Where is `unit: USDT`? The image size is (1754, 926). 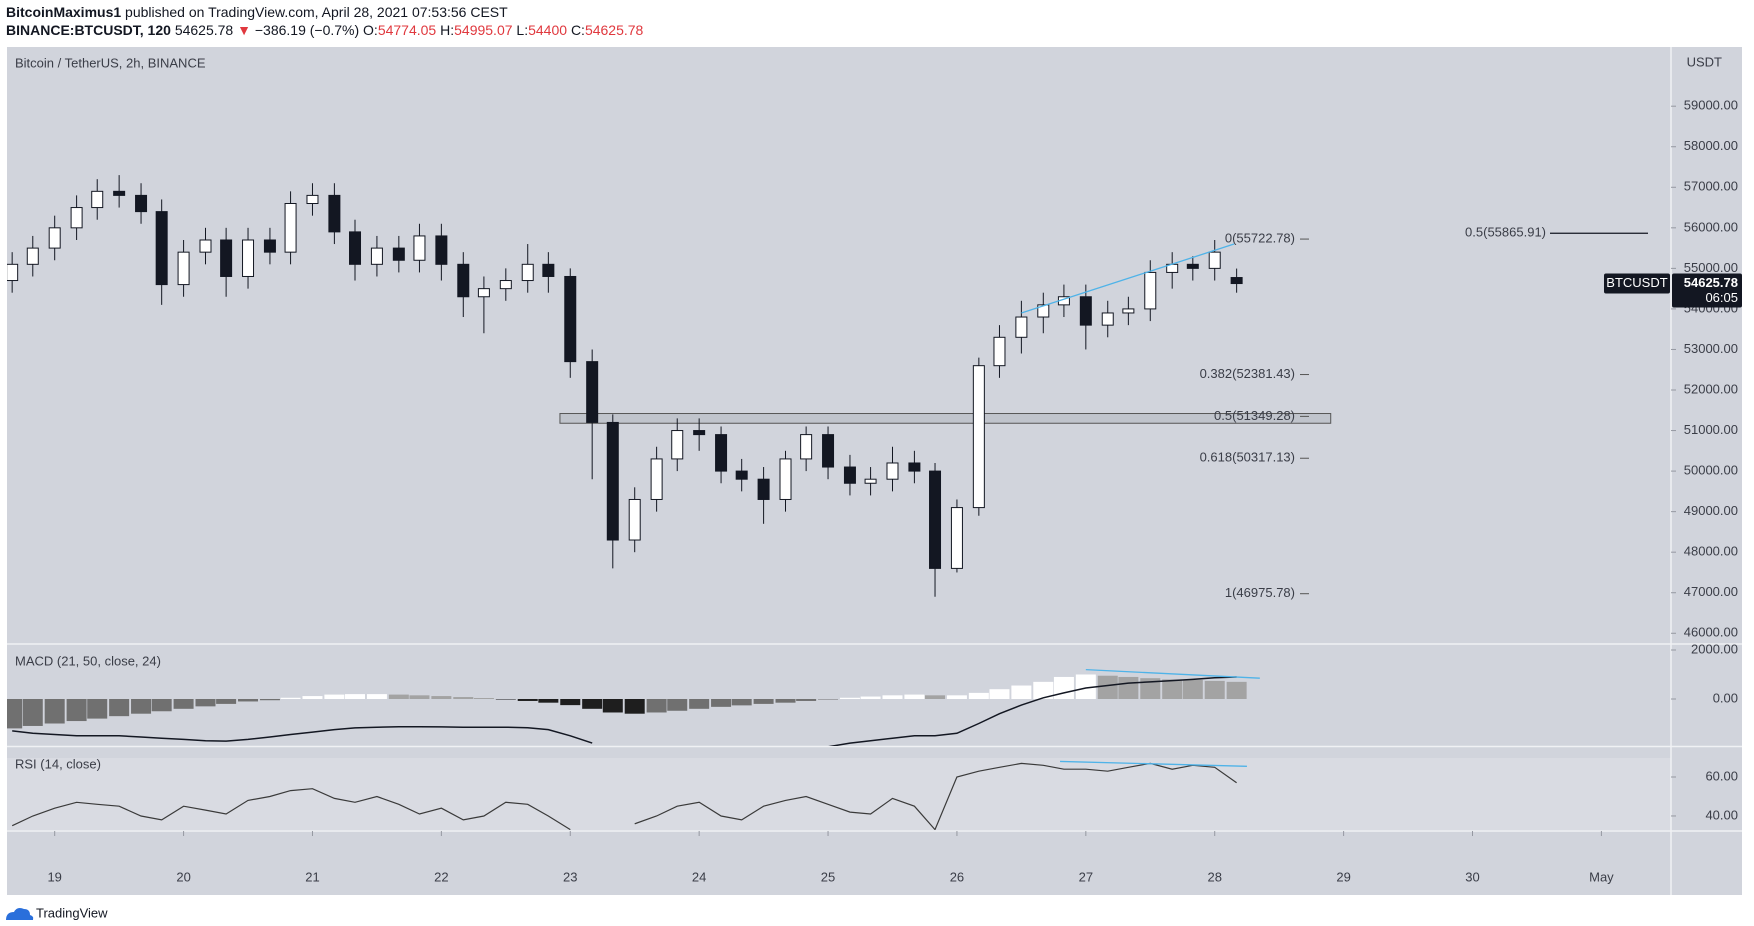
unit: USDT is located at coordinates (1704, 61).